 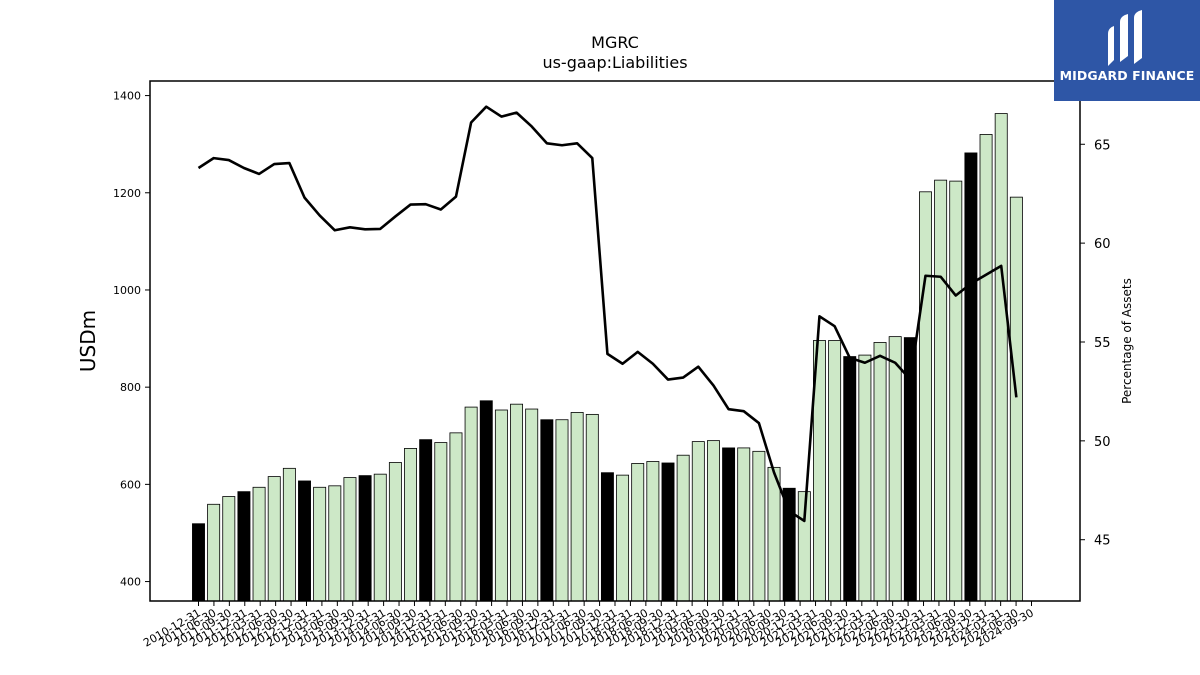 I want to click on y2-axis-label: Percentage of Assets, so click(x=1127, y=341).